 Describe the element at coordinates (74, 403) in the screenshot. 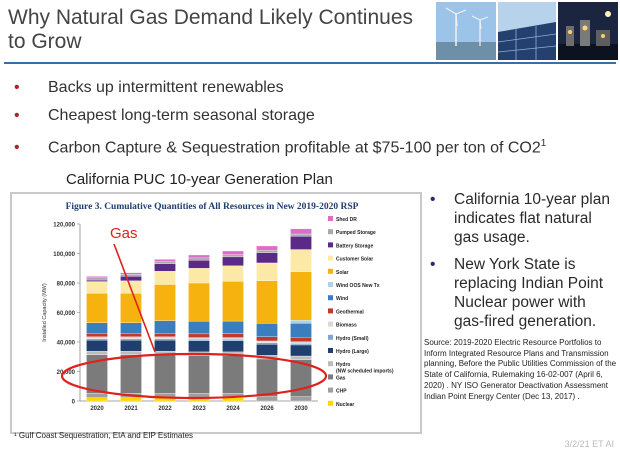

I see `y-tick-label: 0` at that location.